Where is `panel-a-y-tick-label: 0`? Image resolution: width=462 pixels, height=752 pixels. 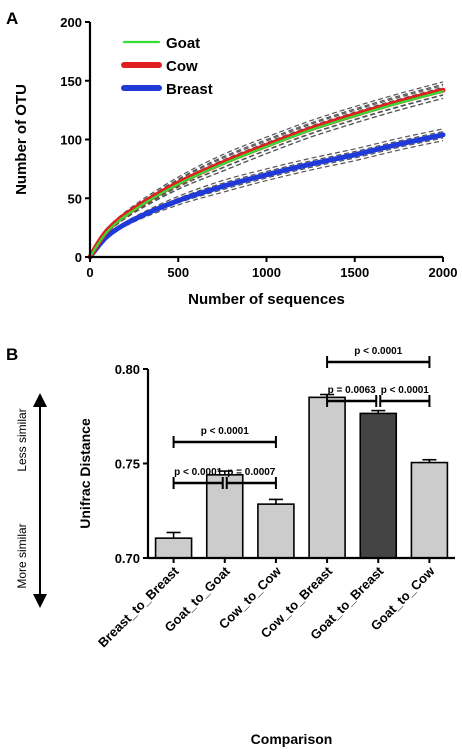 panel-a-y-tick-label: 0 is located at coordinates (78, 257).